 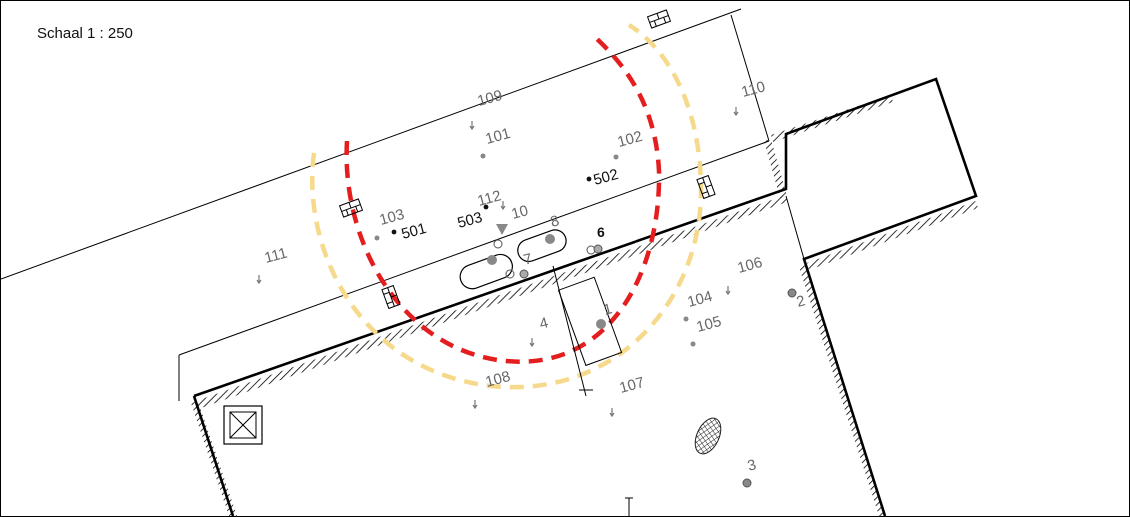 I want to click on label-6: 6, so click(x=601, y=232).